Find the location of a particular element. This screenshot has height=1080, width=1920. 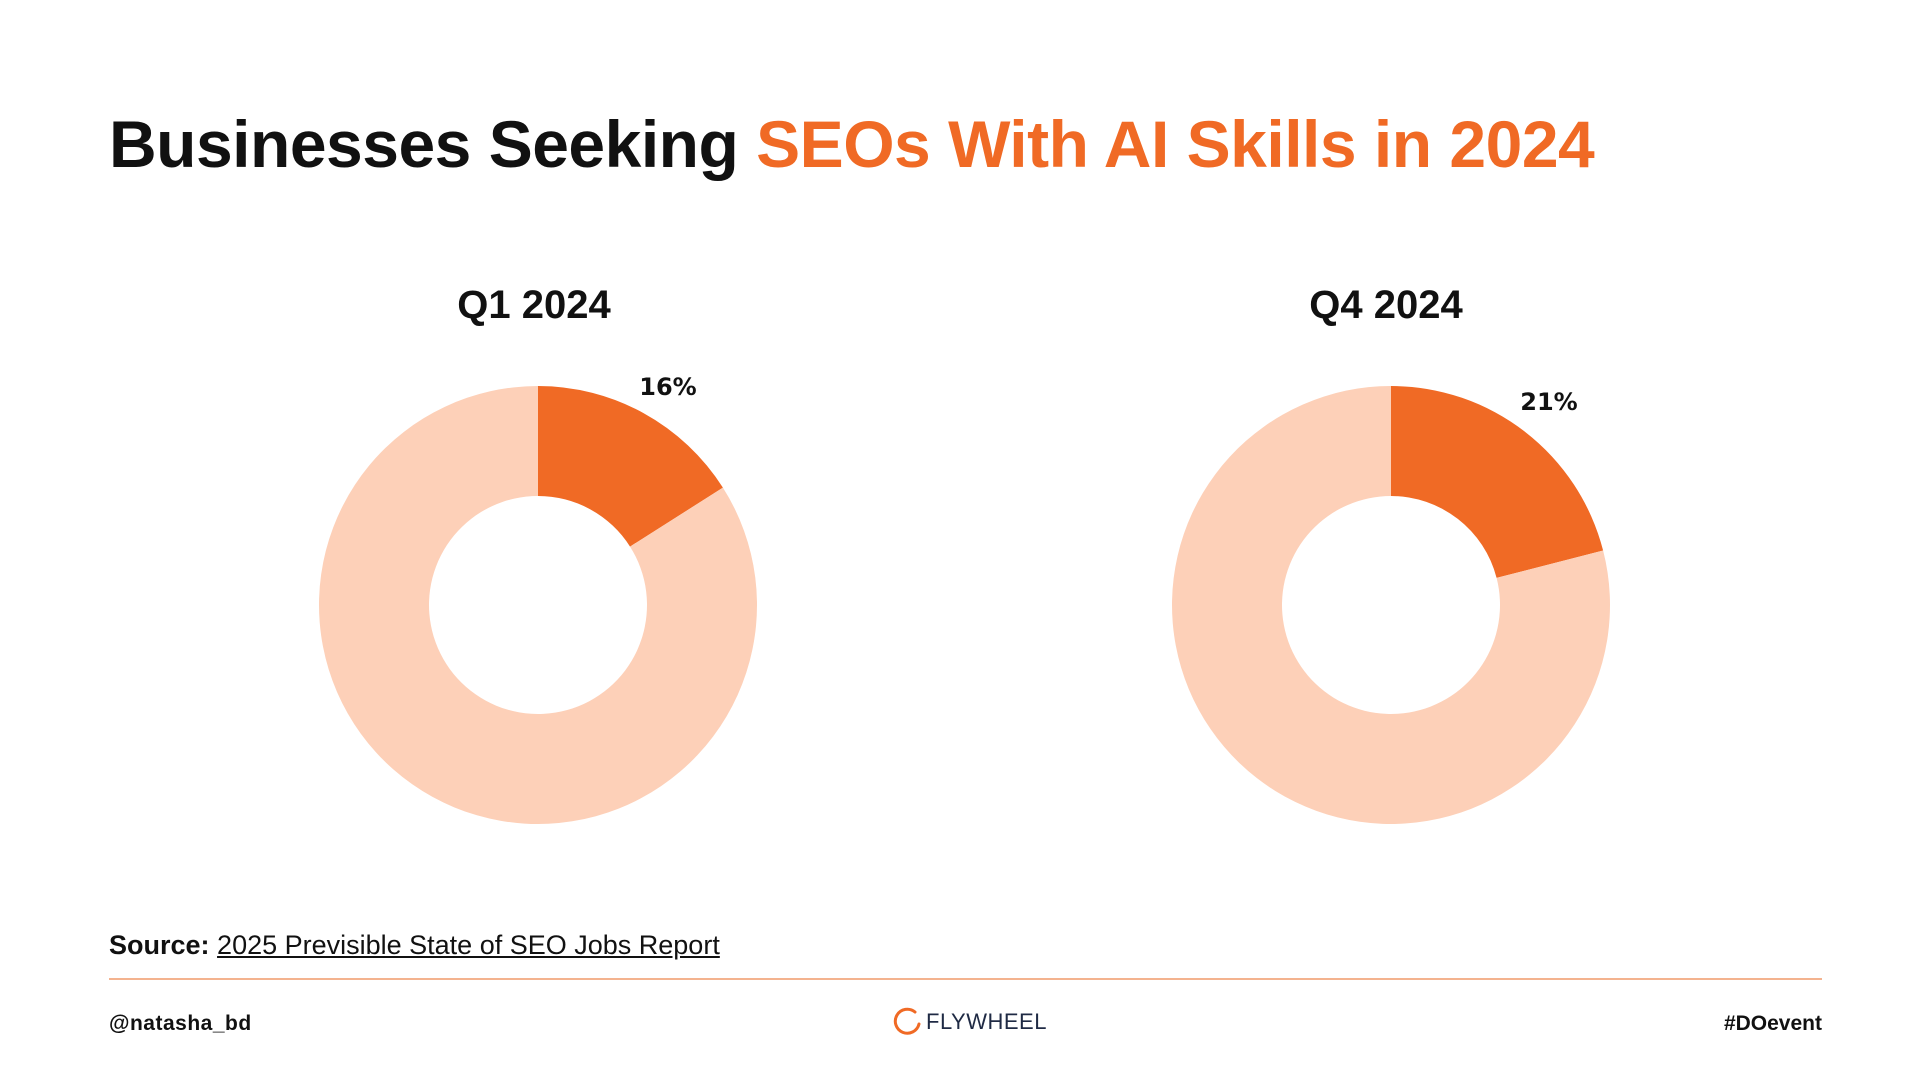

flywheel-ring-icon is located at coordinates (907, 1021).